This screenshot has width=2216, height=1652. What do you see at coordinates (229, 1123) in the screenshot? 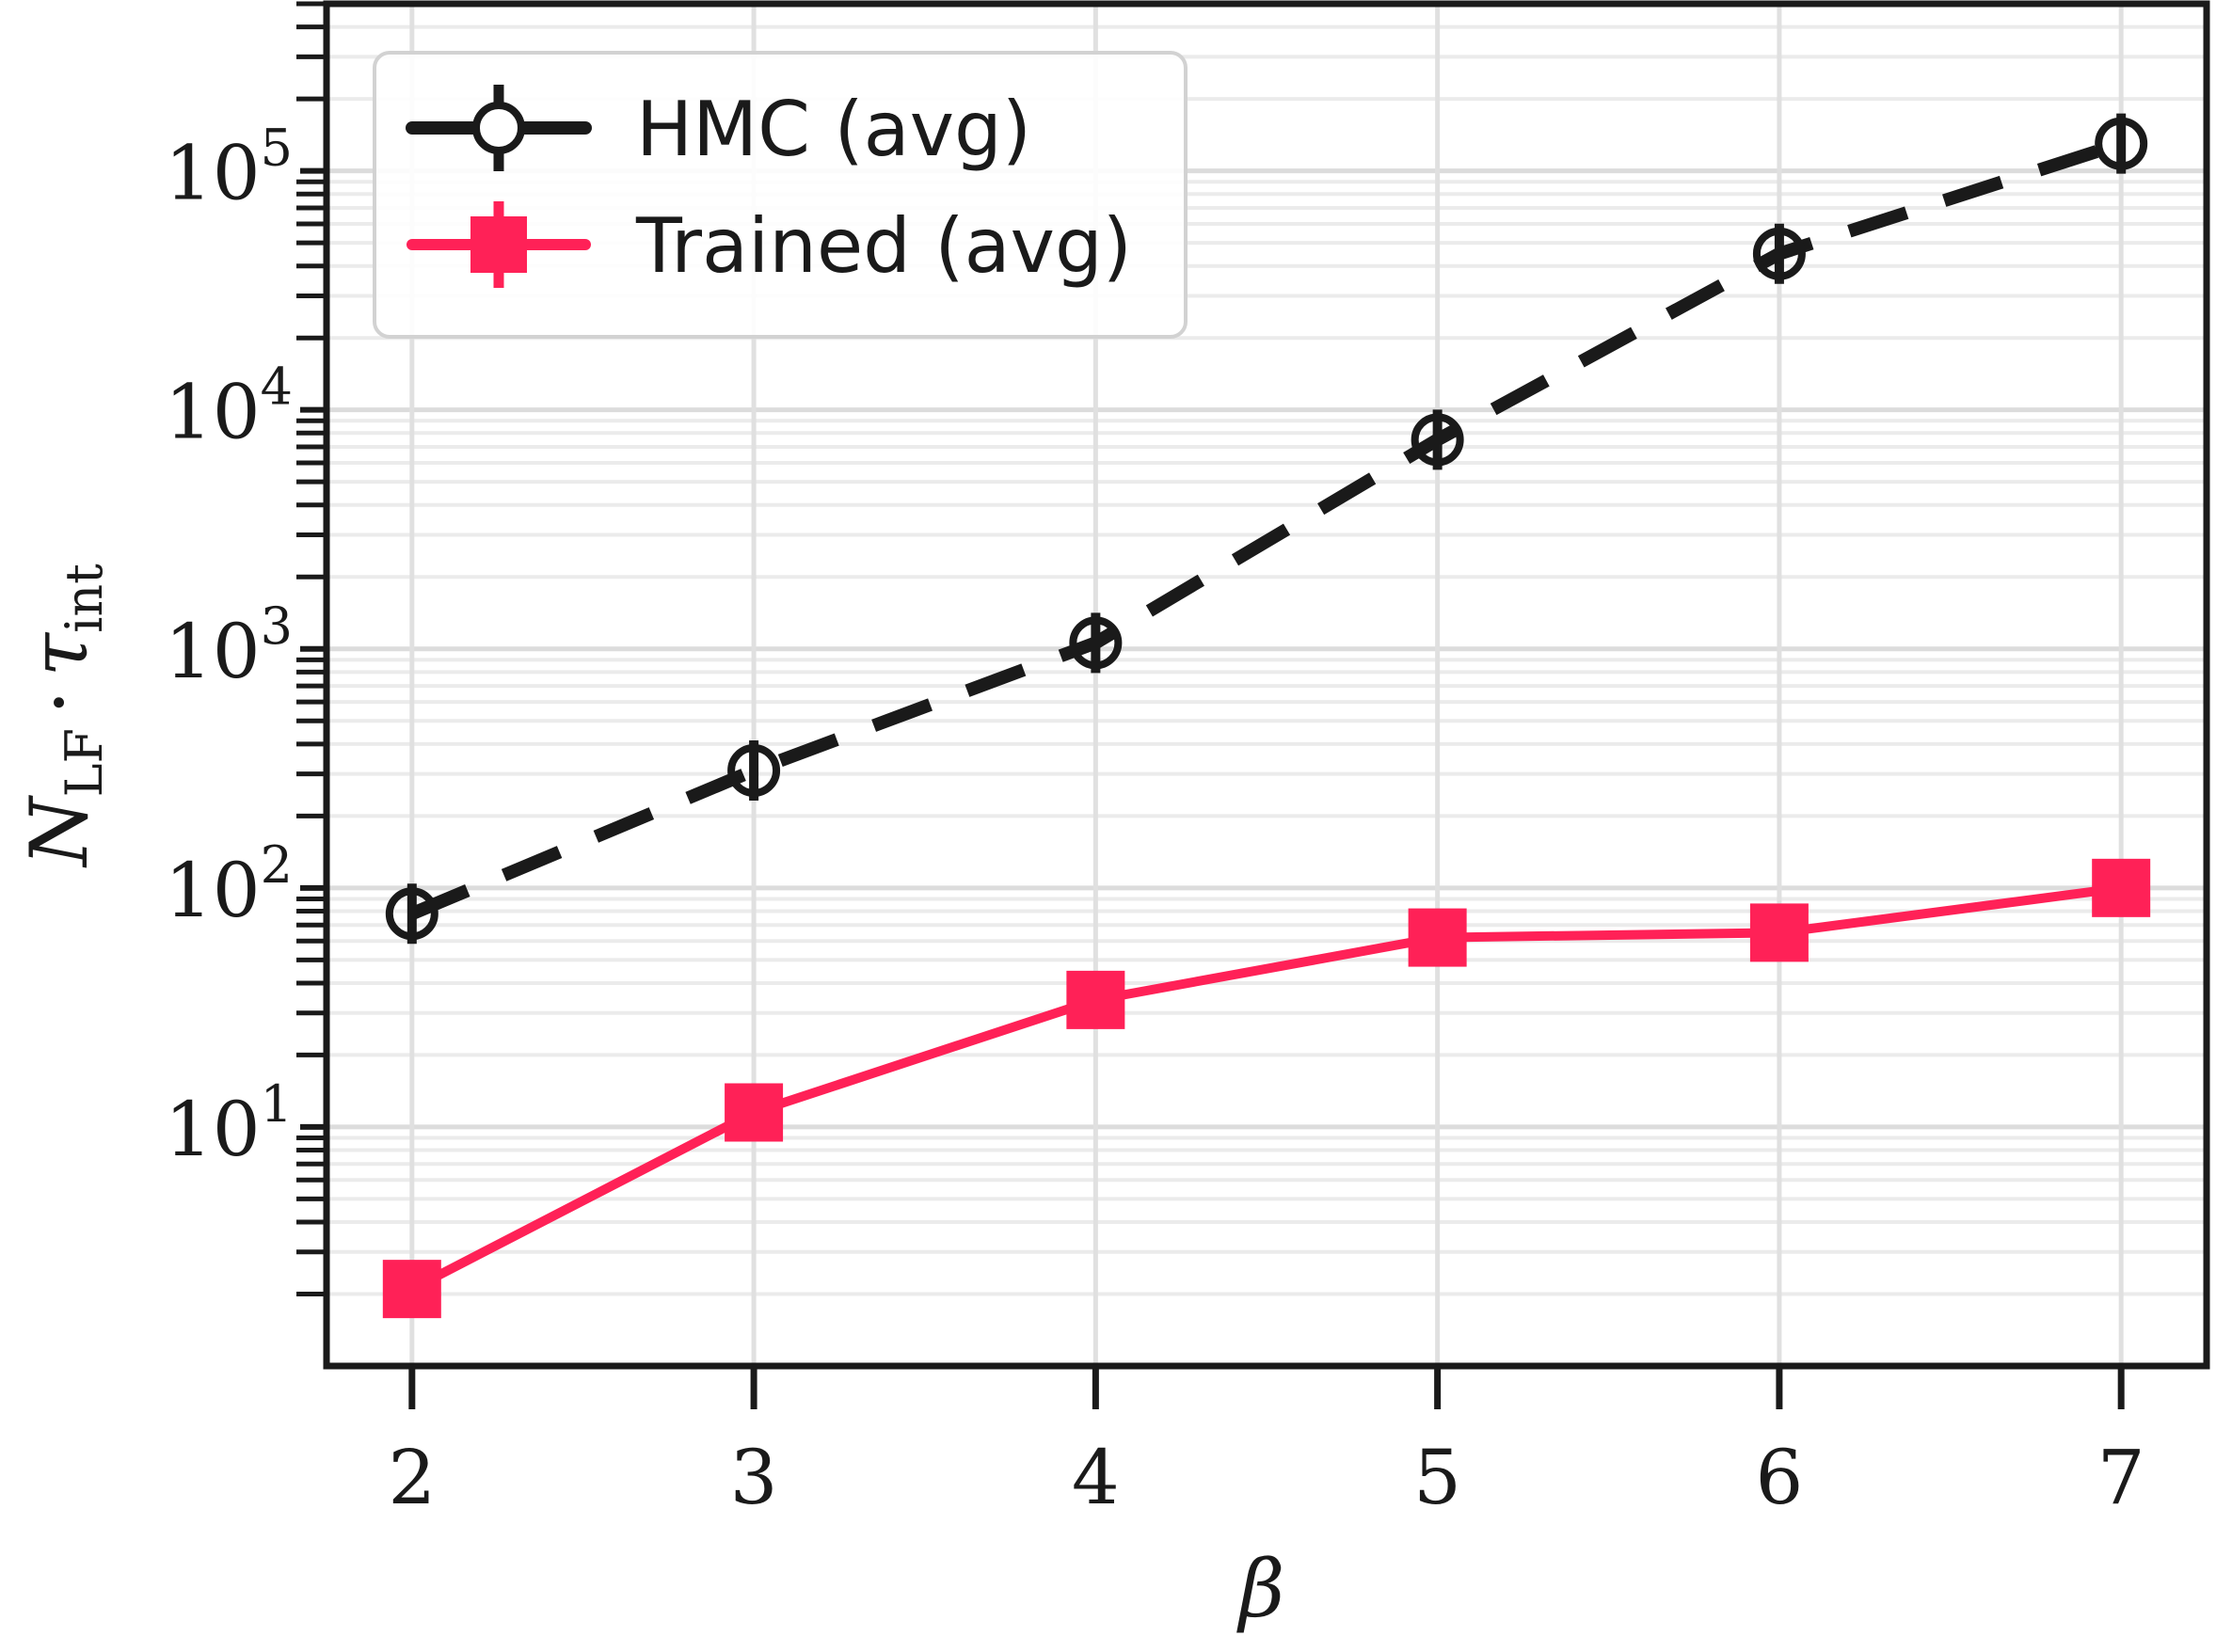
I see `y-tick-label: 10¹` at bounding box center [229, 1123].